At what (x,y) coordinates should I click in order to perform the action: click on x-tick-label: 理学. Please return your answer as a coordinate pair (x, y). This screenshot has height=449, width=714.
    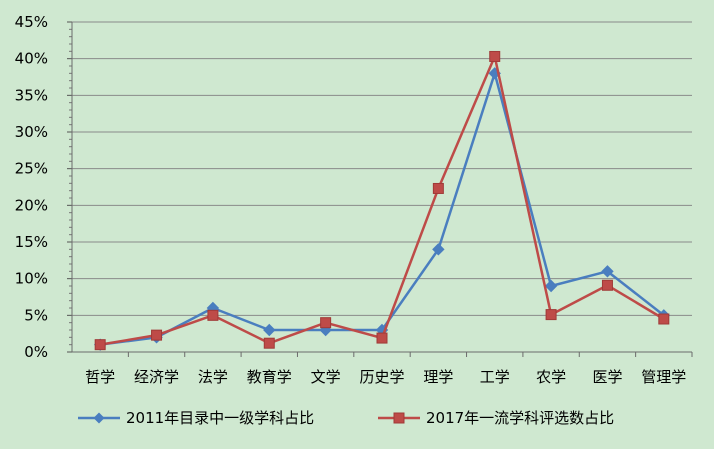
    Looking at the image, I should click on (438, 377).